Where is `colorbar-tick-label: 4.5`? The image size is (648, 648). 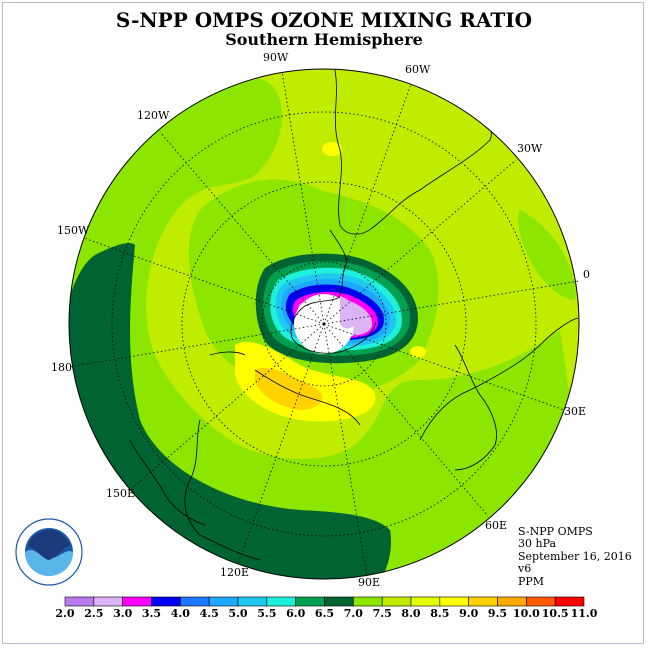
colorbar-tick-label: 4.5 is located at coordinates (209, 613).